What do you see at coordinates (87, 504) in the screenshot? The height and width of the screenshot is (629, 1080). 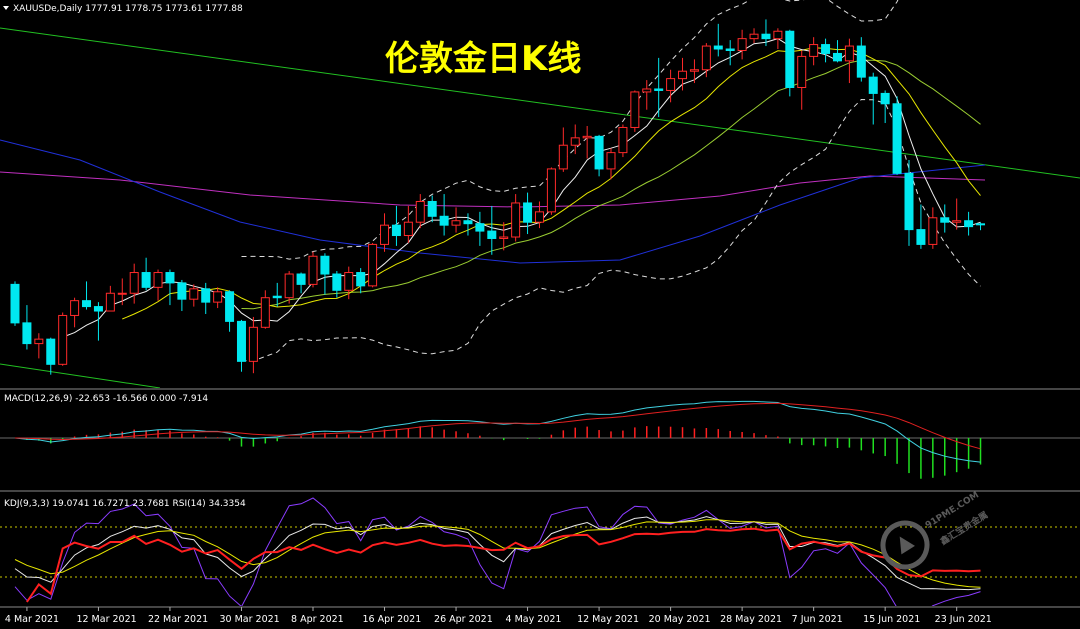 I see `kdj-values: KDJ(9,3,3) 19.0741 16.7271 23.7681` at bounding box center [87, 504].